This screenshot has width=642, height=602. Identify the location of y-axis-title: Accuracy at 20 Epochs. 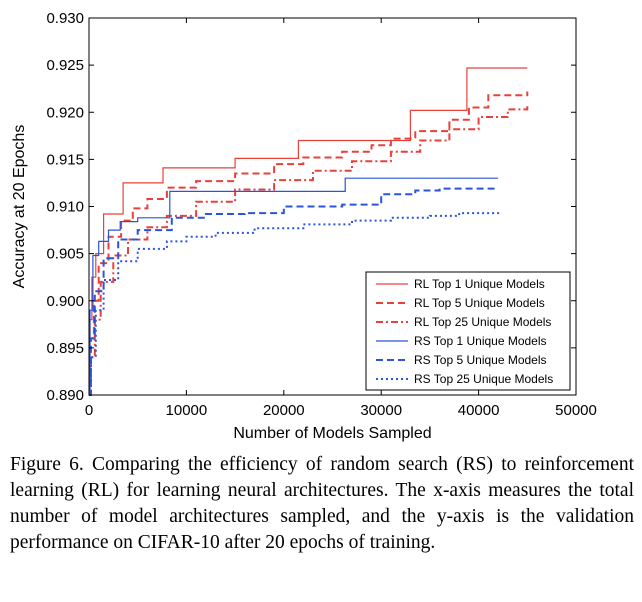
(19, 207).